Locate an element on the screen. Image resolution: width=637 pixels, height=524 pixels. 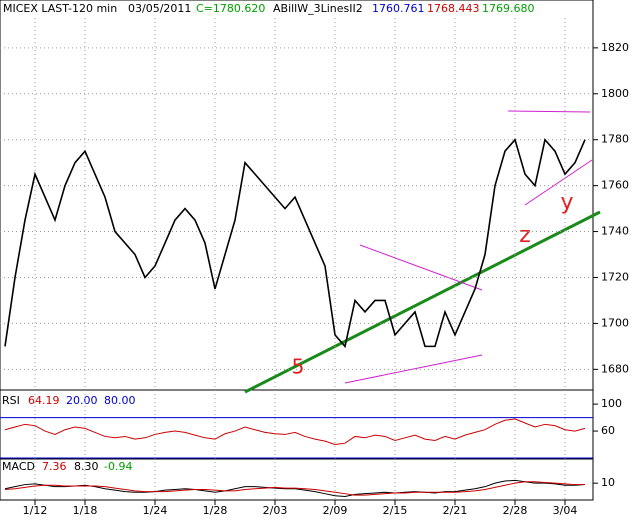
x-tick-label: 3/04 is located at coordinates (565, 510).